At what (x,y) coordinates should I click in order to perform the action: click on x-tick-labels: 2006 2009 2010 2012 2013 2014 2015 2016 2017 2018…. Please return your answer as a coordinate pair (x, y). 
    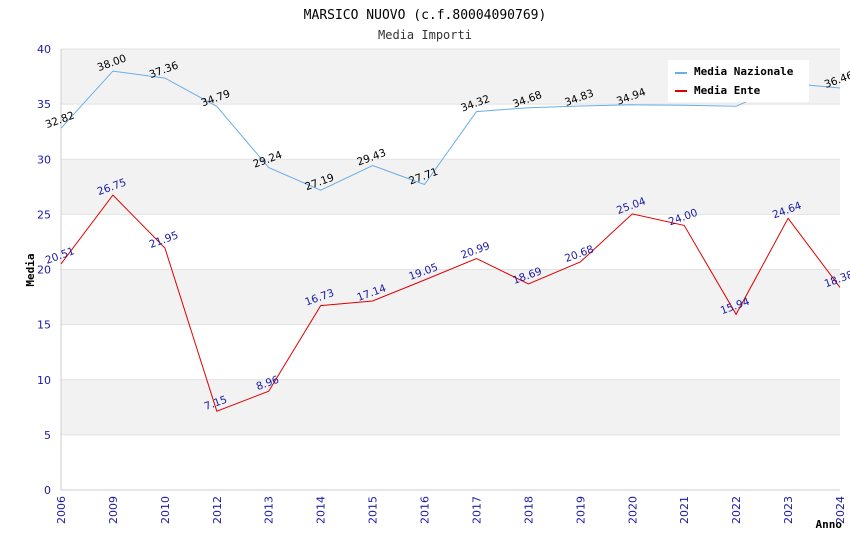
    Looking at the image, I should click on (451, 510).